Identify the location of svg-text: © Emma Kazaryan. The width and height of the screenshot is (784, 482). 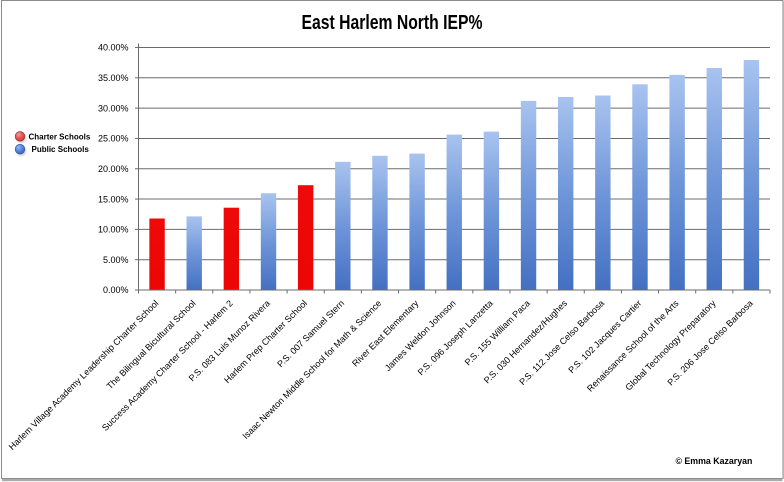
(714, 461).